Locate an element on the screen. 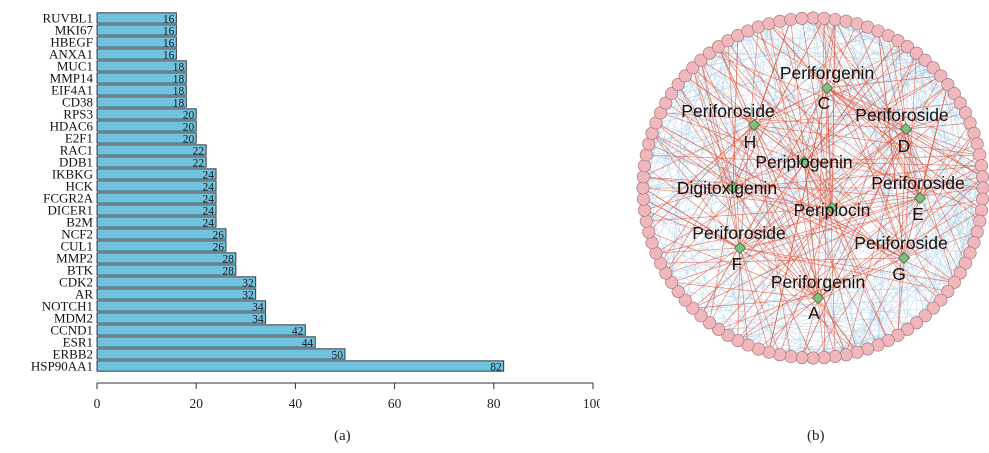 This screenshot has width=989, height=453. value-label: 20 is located at coordinates (189, 140).